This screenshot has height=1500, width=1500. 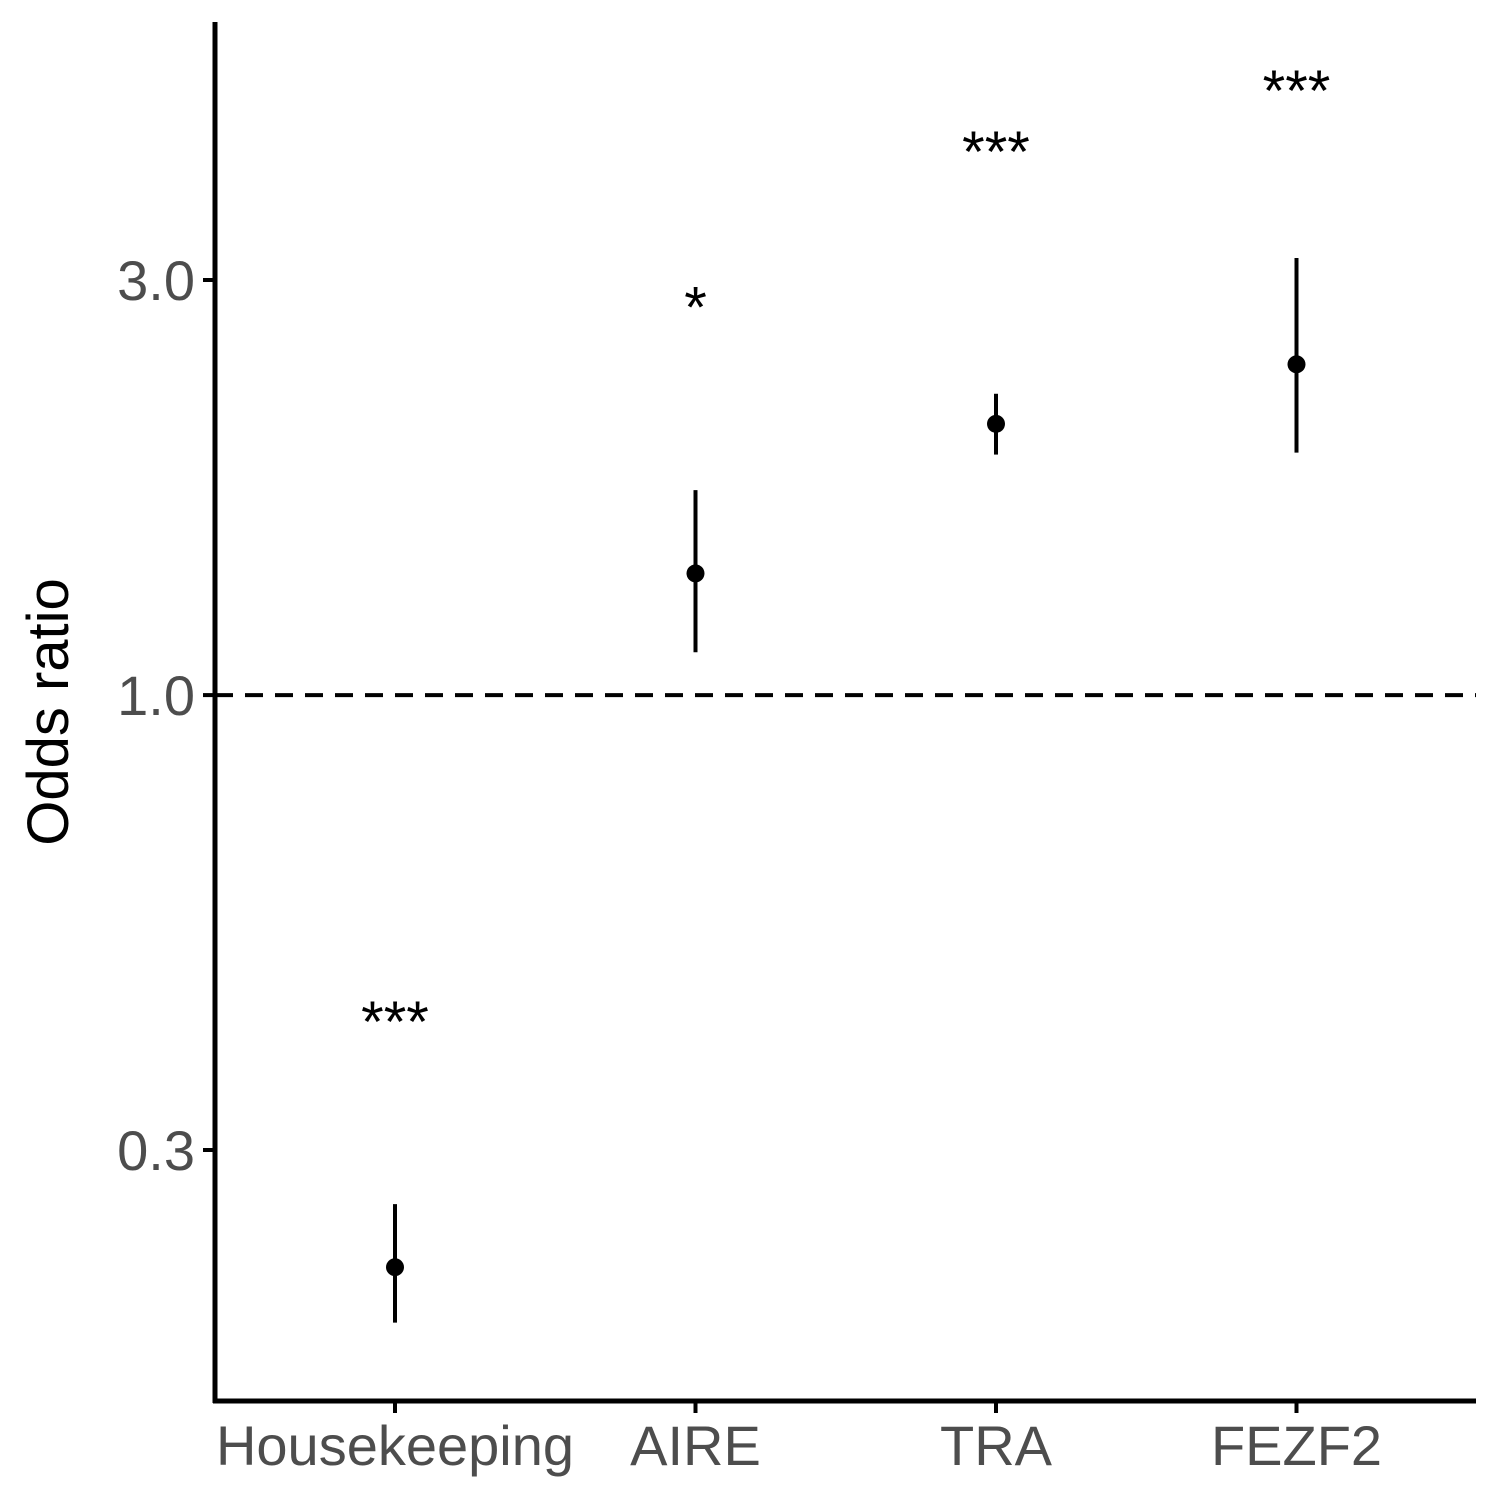 I want to click on x-tick-label-fezf2: FEZF2, so click(x=1296, y=1445).